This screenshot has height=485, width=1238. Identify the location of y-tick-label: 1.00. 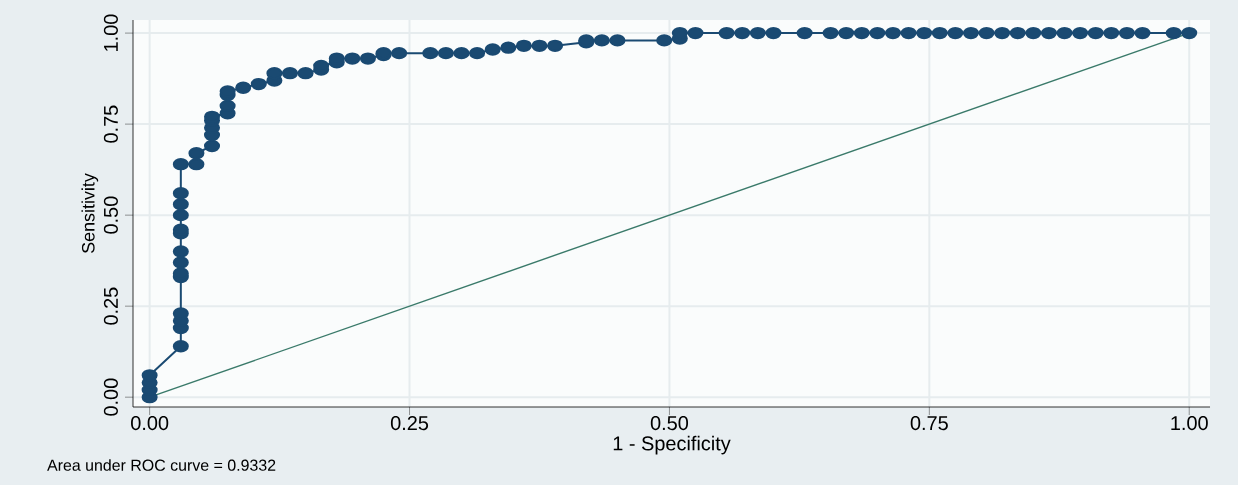
(110, 32).